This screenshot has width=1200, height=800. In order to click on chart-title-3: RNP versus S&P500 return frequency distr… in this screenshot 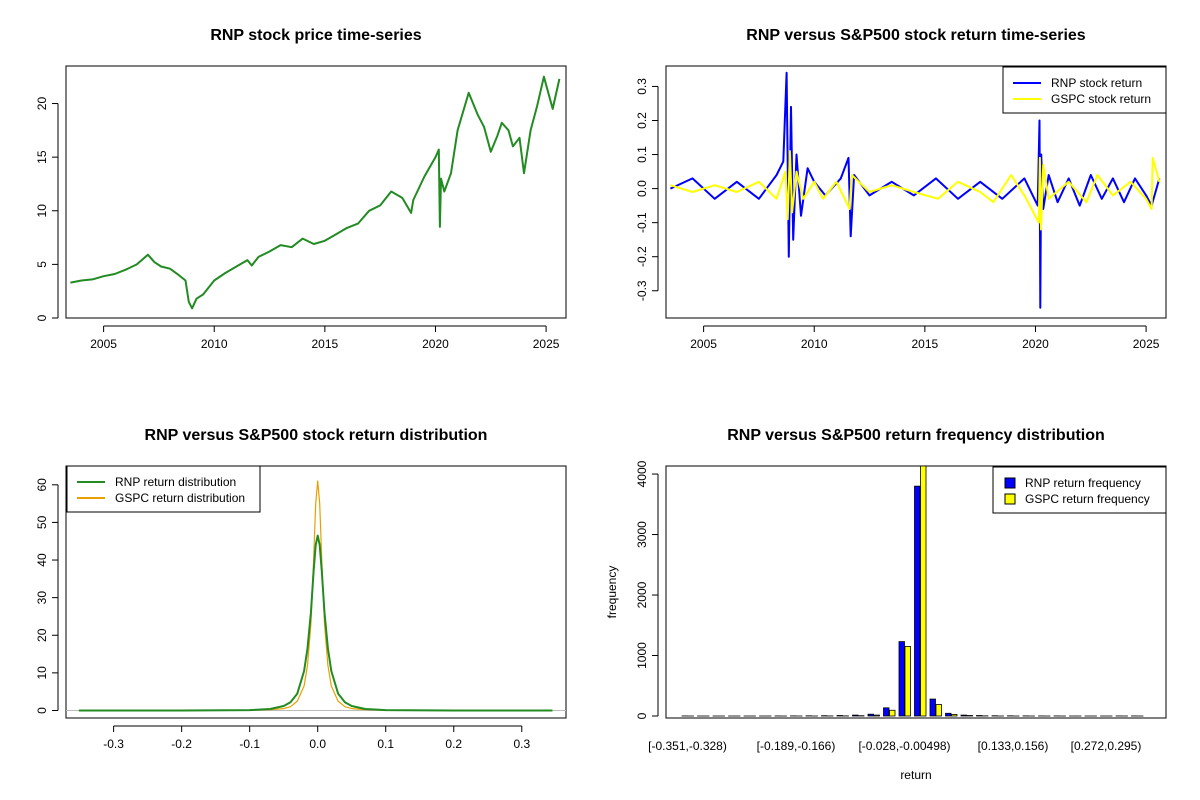, I will do `click(916, 435)`.